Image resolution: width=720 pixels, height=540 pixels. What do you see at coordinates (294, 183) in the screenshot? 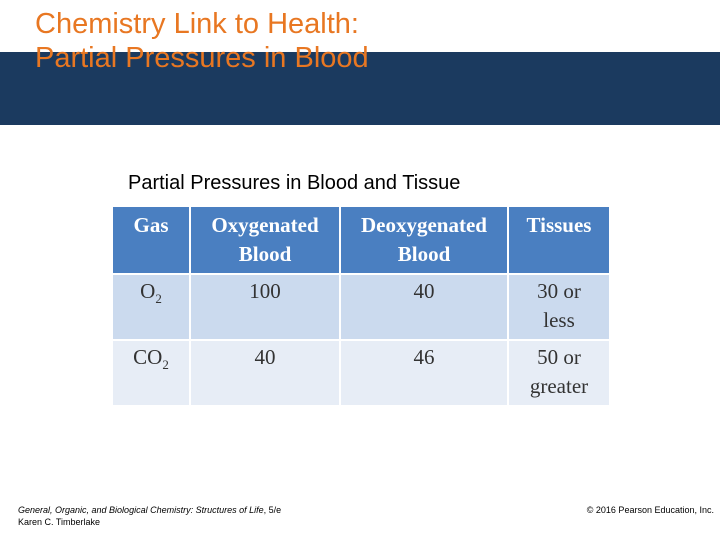
I see `table-caption: Partial Pressures in Blood and Tissue` at bounding box center [294, 183].